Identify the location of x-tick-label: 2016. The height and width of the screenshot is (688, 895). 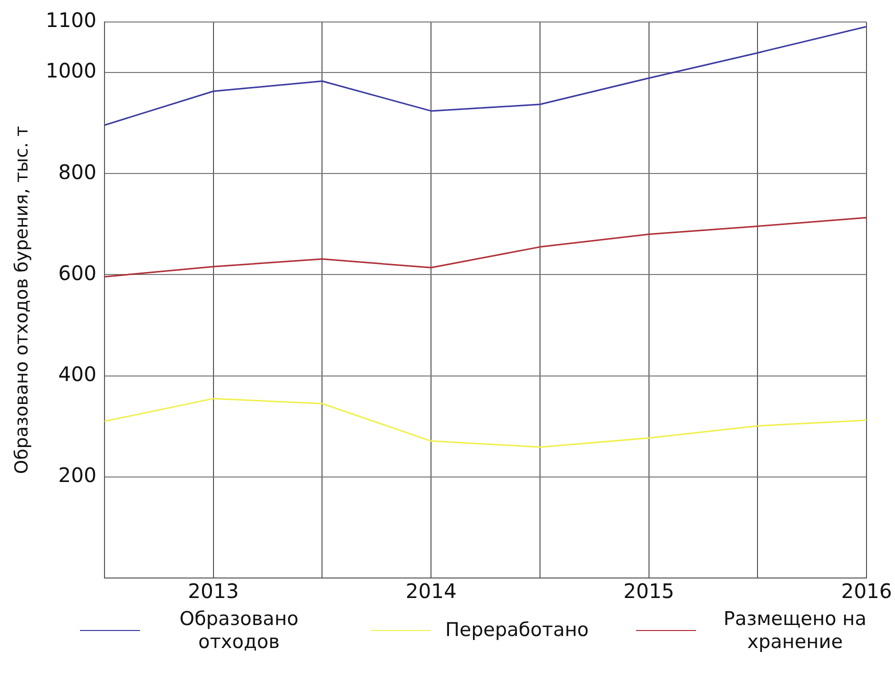
(866, 591).